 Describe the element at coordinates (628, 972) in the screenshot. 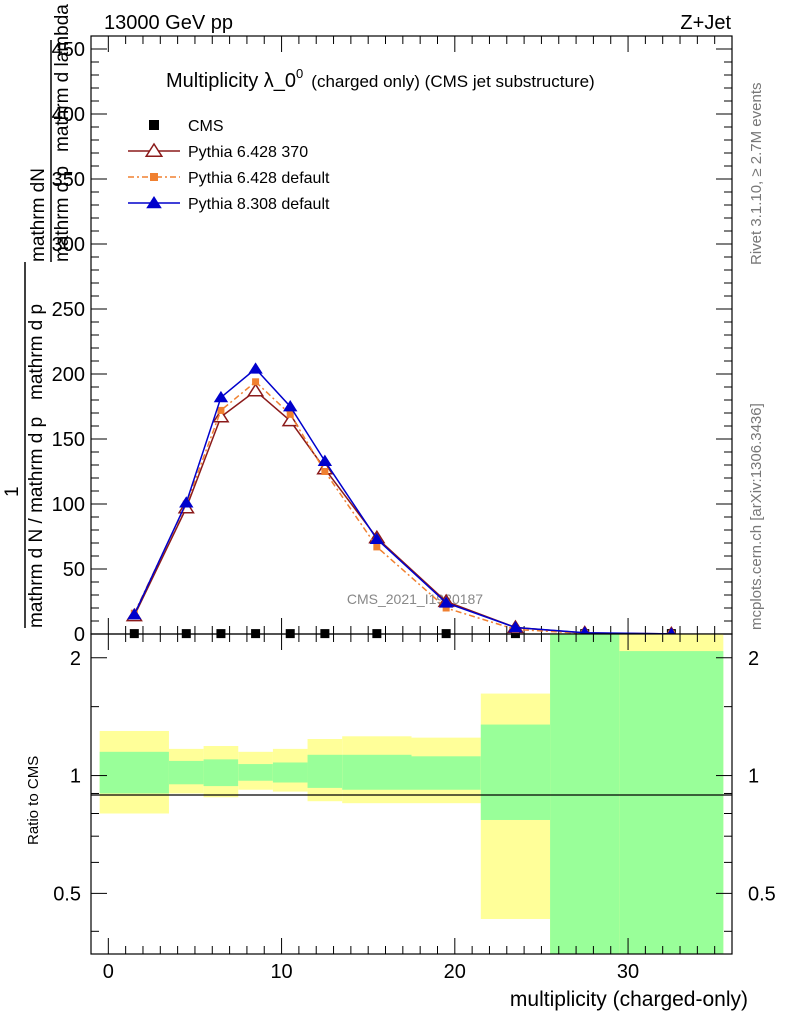

I see `x-tick-label: 30` at that location.